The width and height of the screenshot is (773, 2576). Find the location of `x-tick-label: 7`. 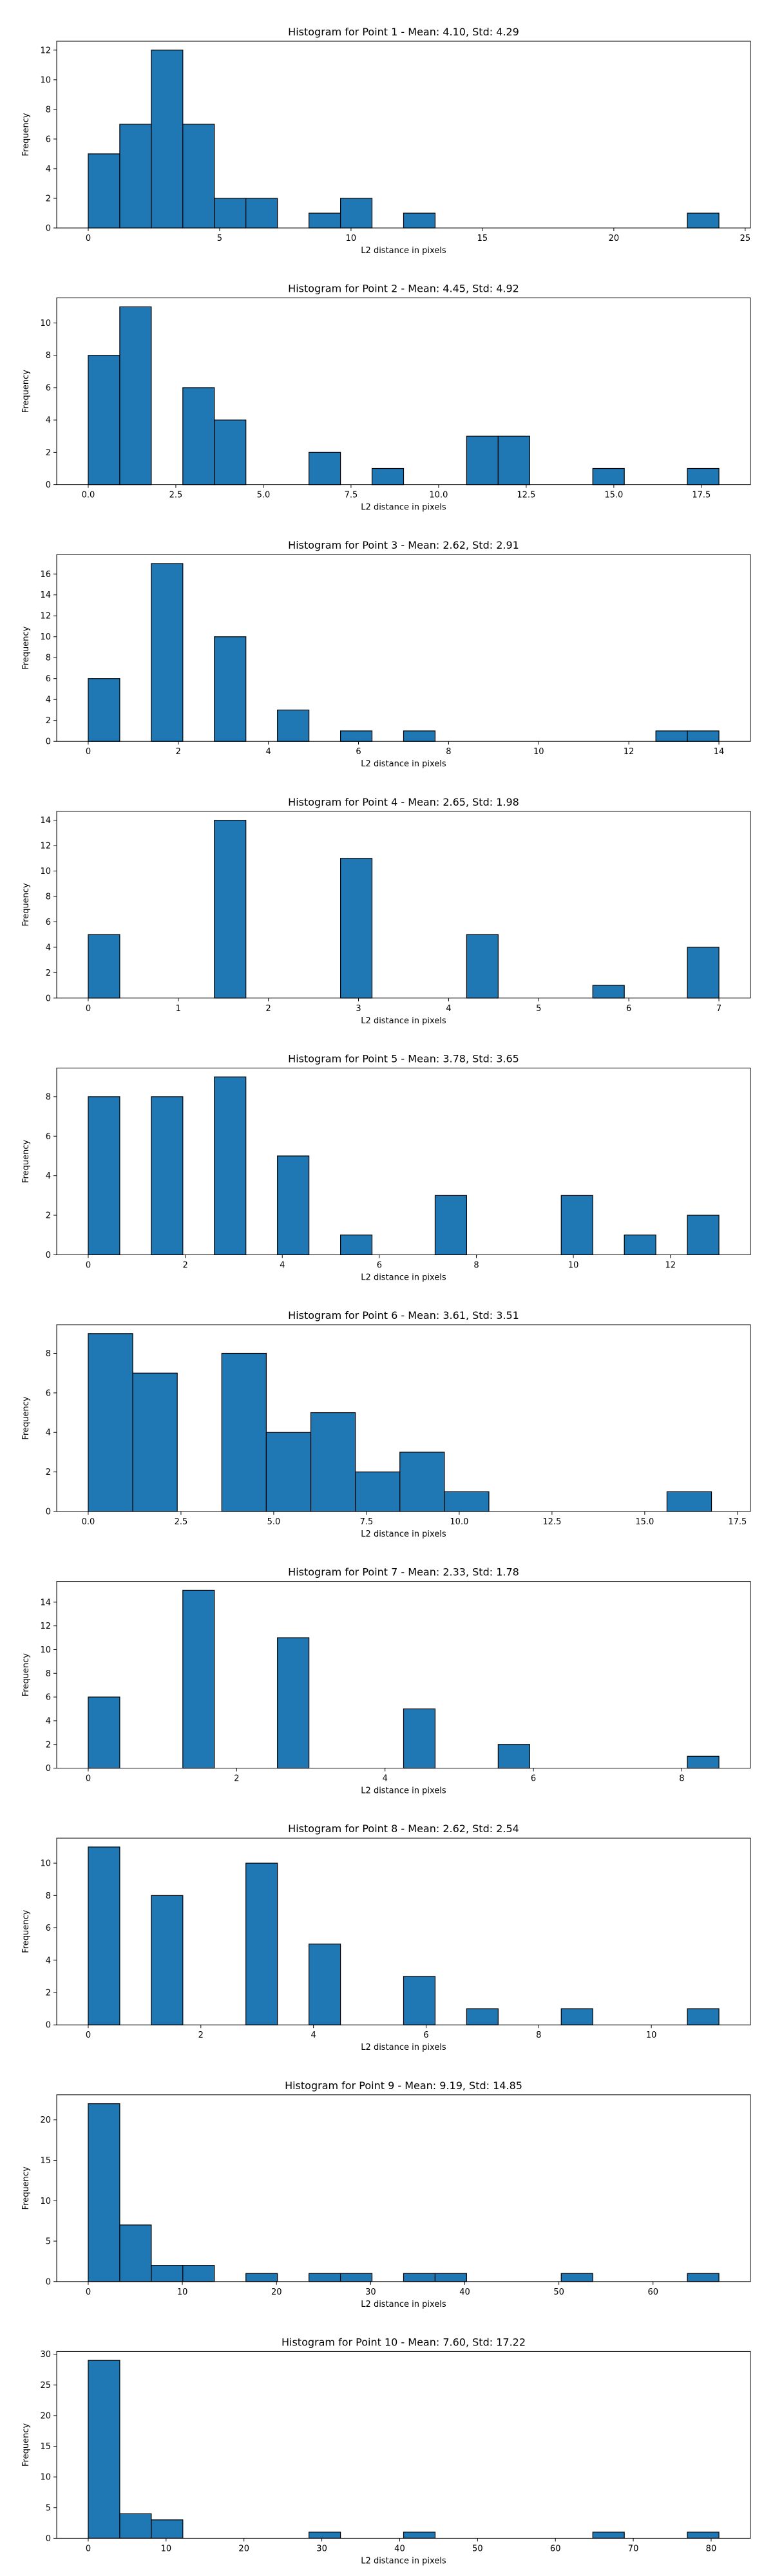

x-tick-label: 7 is located at coordinates (719, 1009).